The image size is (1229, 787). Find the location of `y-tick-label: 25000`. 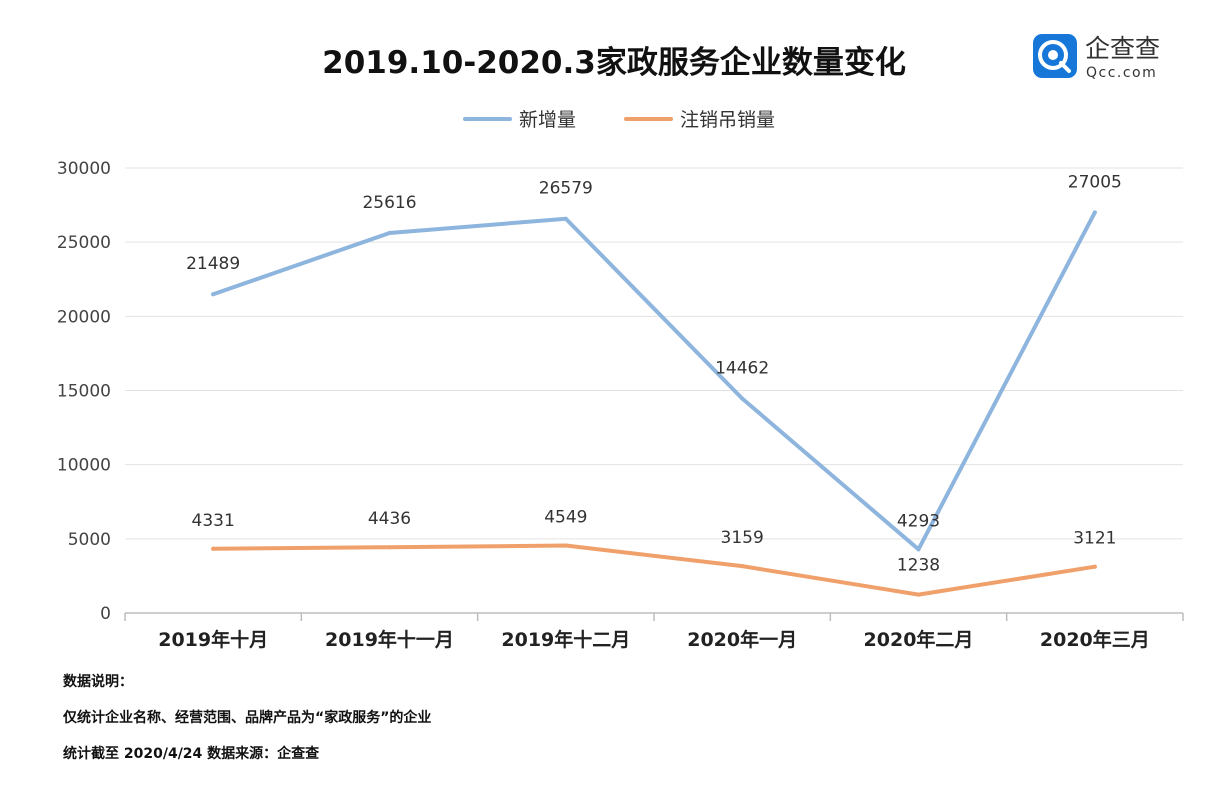

y-tick-label: 25000 is located at coordinates (84, 243).